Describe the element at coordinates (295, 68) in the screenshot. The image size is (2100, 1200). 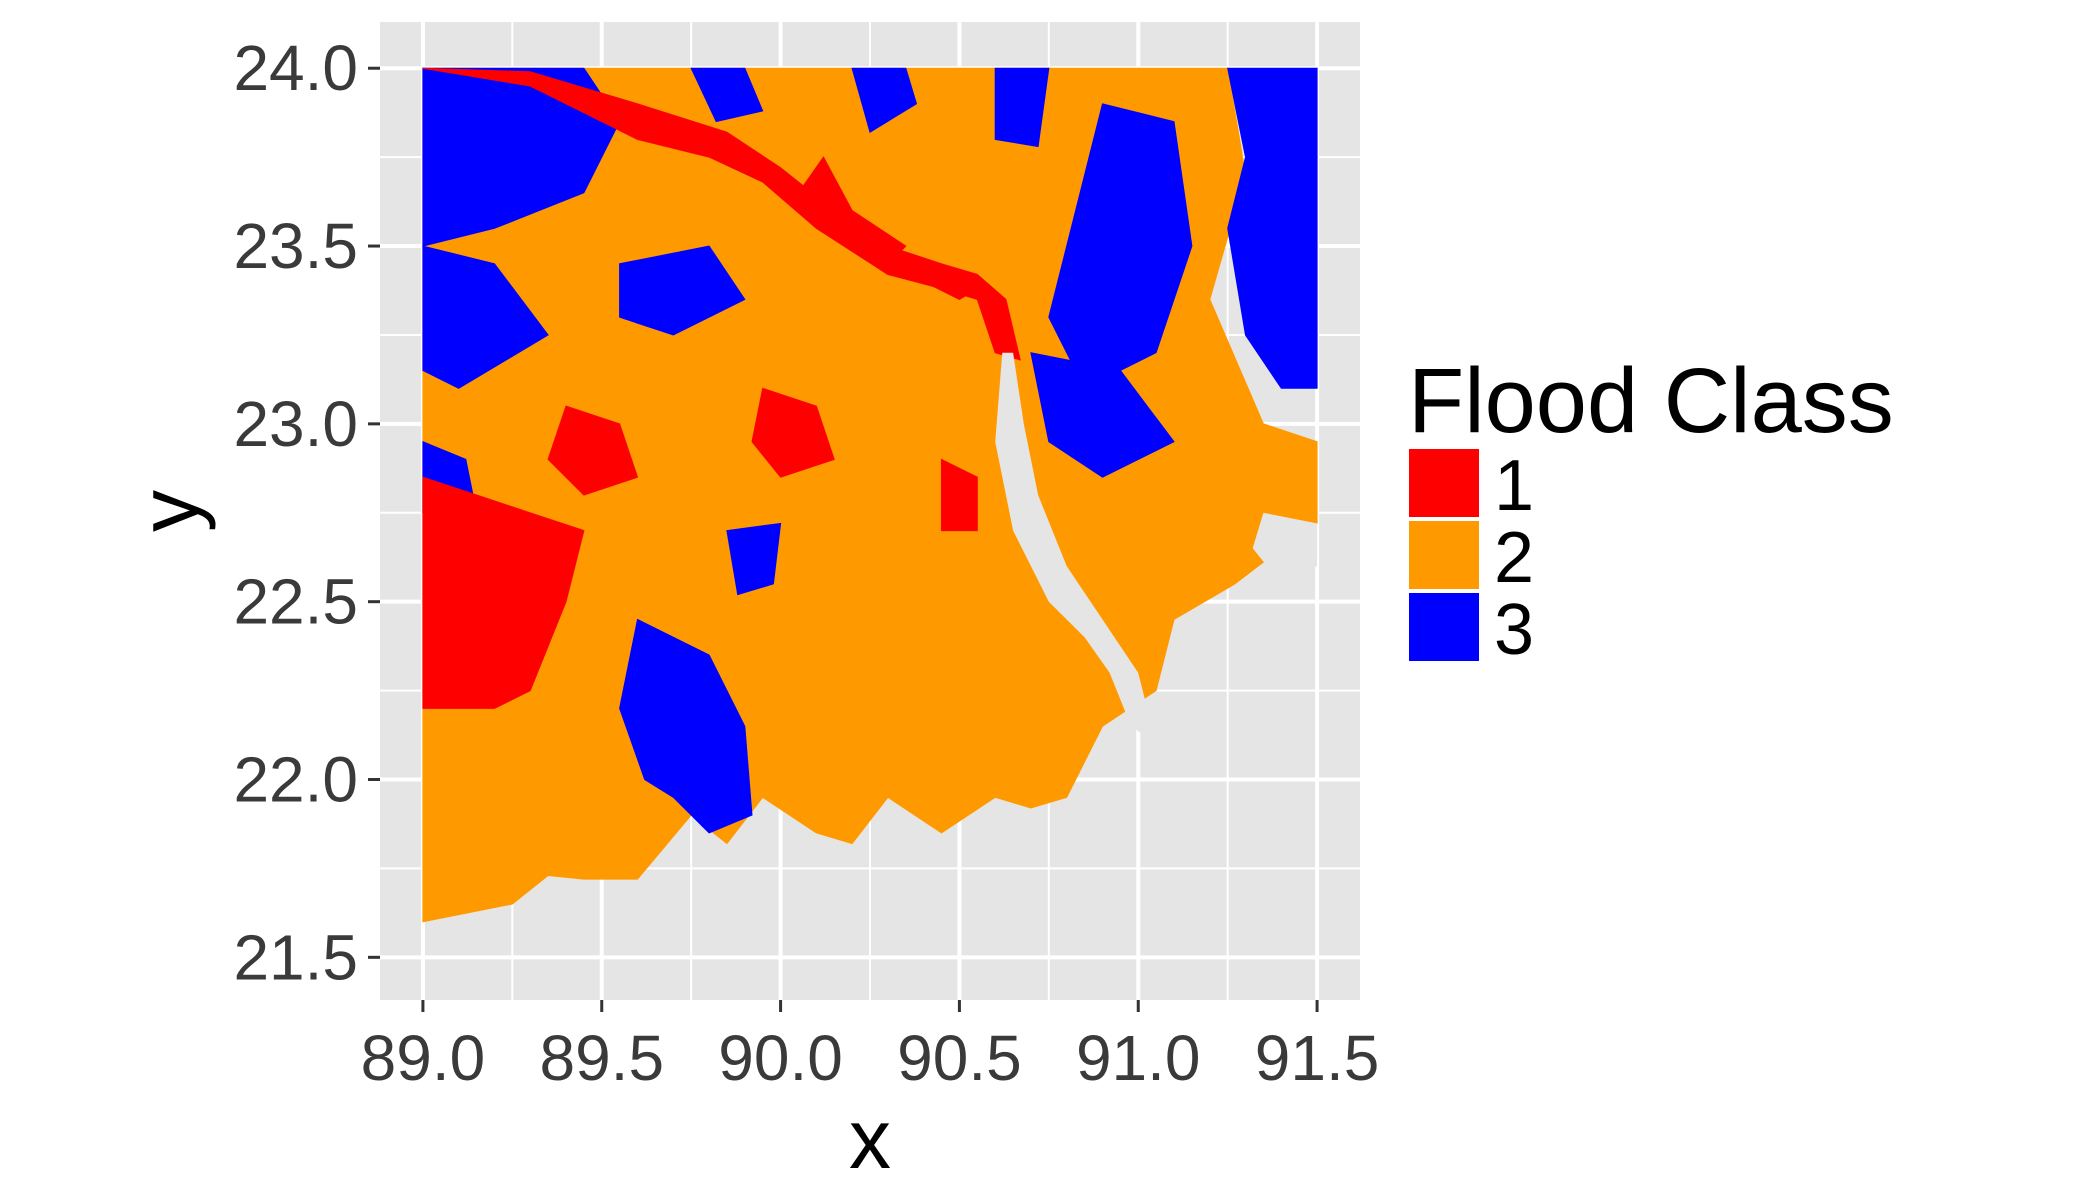
I see `y-tick-label: 24.0` at that location.